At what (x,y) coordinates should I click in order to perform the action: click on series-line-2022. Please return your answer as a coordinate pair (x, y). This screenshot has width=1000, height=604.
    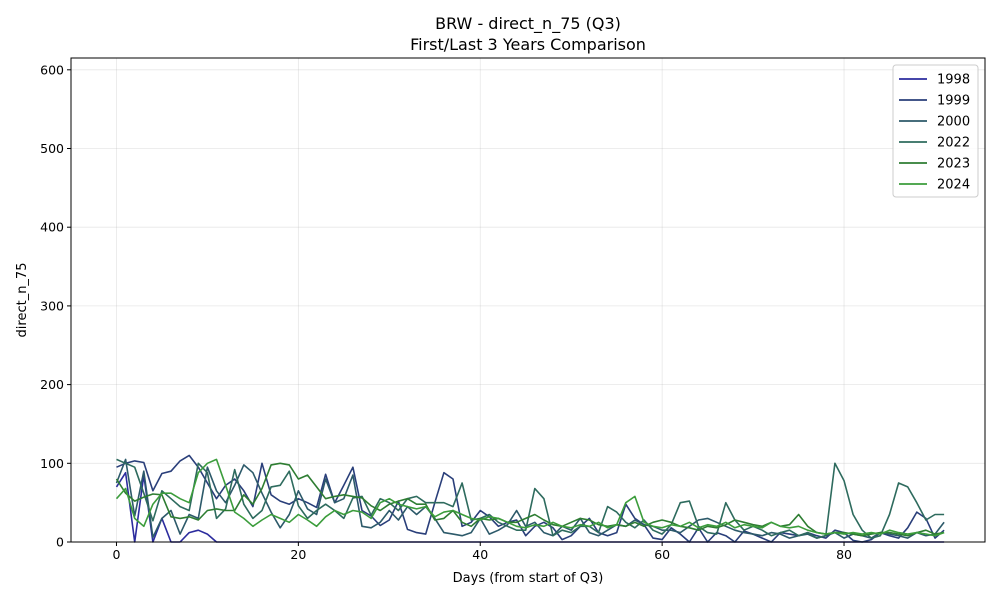
    Looking at the image, I should click on (530, 498).